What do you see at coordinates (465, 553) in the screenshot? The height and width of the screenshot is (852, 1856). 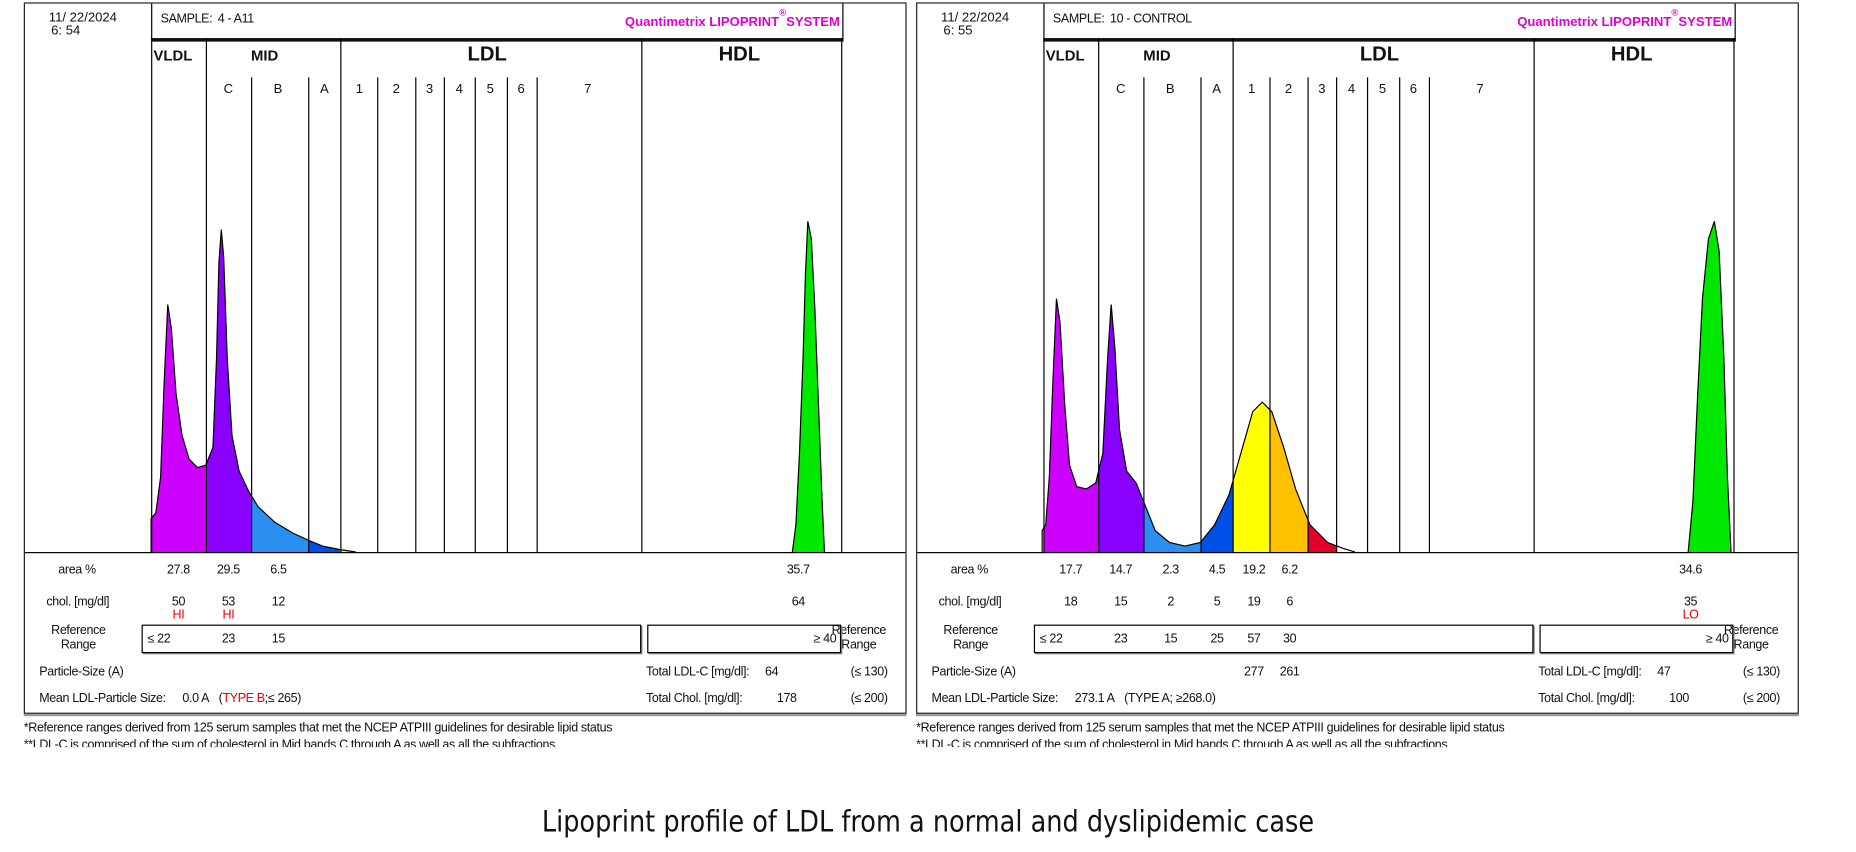 I see `table-top-line` at bounding box center [465, 553].